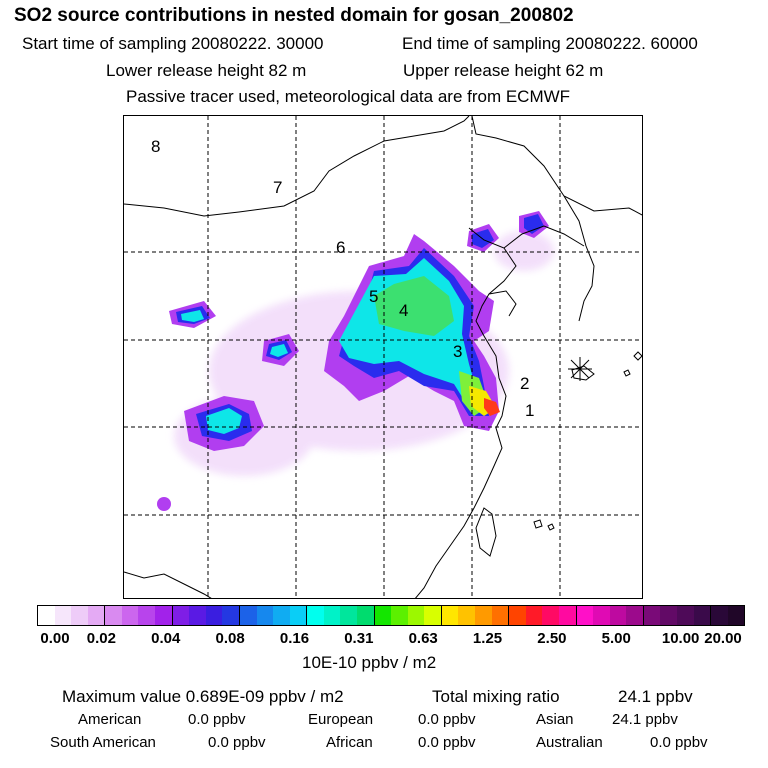 The width and height of the screenshot is (768, 768). Describe the element at coordinates (423, 638) in the screenshot. I see `color-scale-tick-label: 0.63` at that location.